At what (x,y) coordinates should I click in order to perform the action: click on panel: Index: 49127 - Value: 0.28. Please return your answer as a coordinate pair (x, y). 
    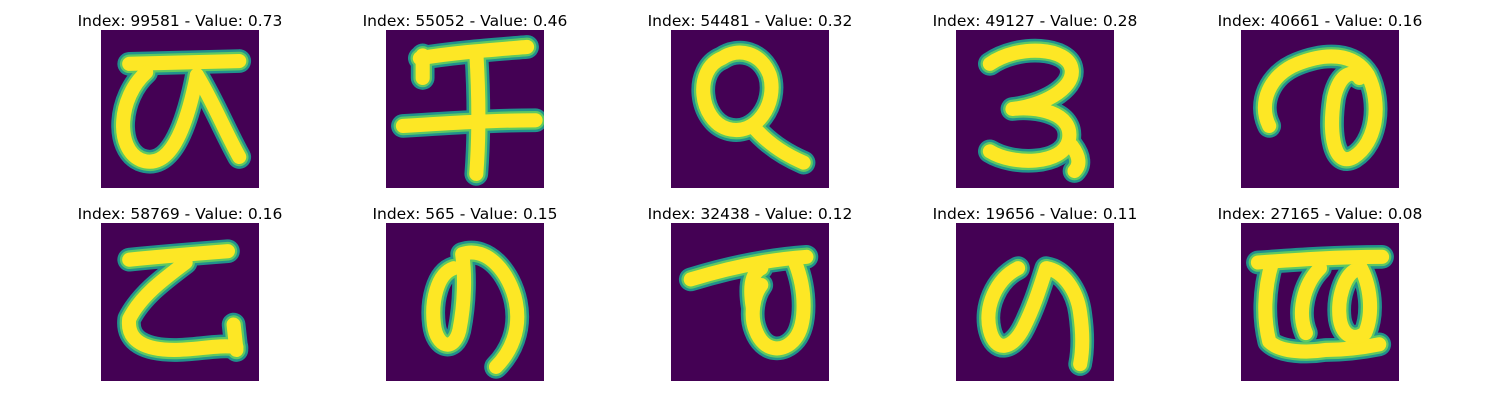
    Looking at the image, I should click on (1035, 99).